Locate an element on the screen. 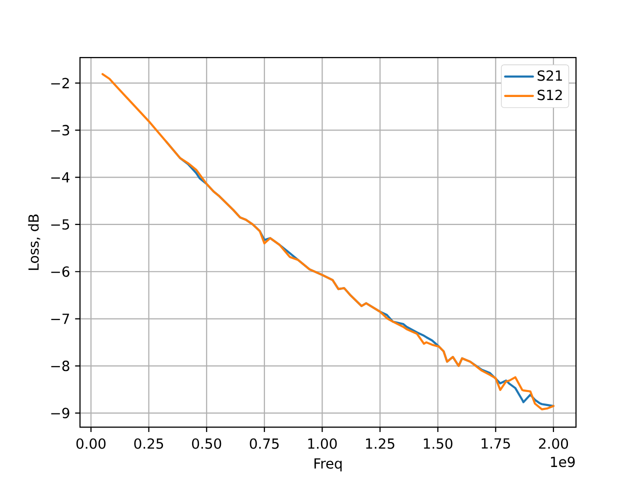 The height and width of the screenshot is (480, 640). x-tick-label: 0.25 is located at coordinates (149, 443).